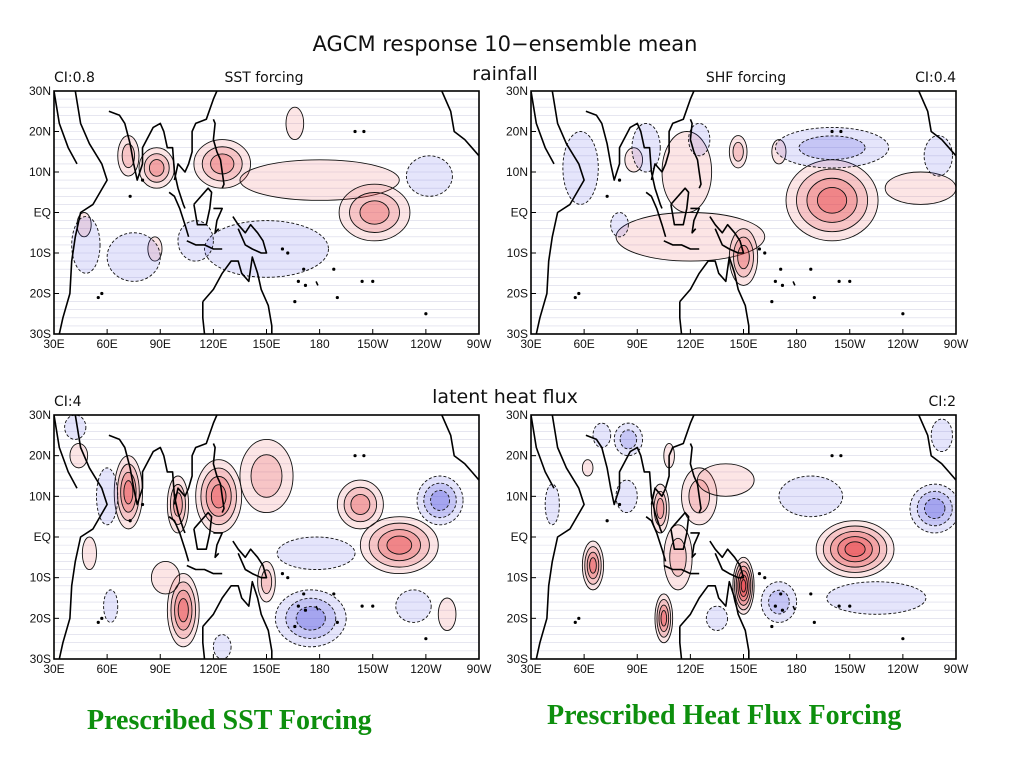 The image size is (1024, 768). I want to click on x-tick-label: 90W, so click(956, 344).